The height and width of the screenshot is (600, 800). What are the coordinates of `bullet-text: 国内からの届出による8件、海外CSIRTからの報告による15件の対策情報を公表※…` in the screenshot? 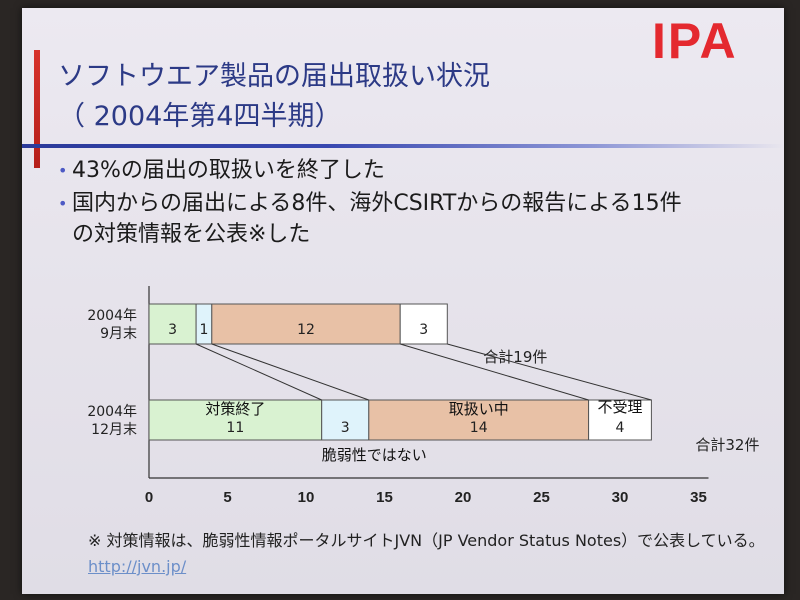 It's located at (377, 219).